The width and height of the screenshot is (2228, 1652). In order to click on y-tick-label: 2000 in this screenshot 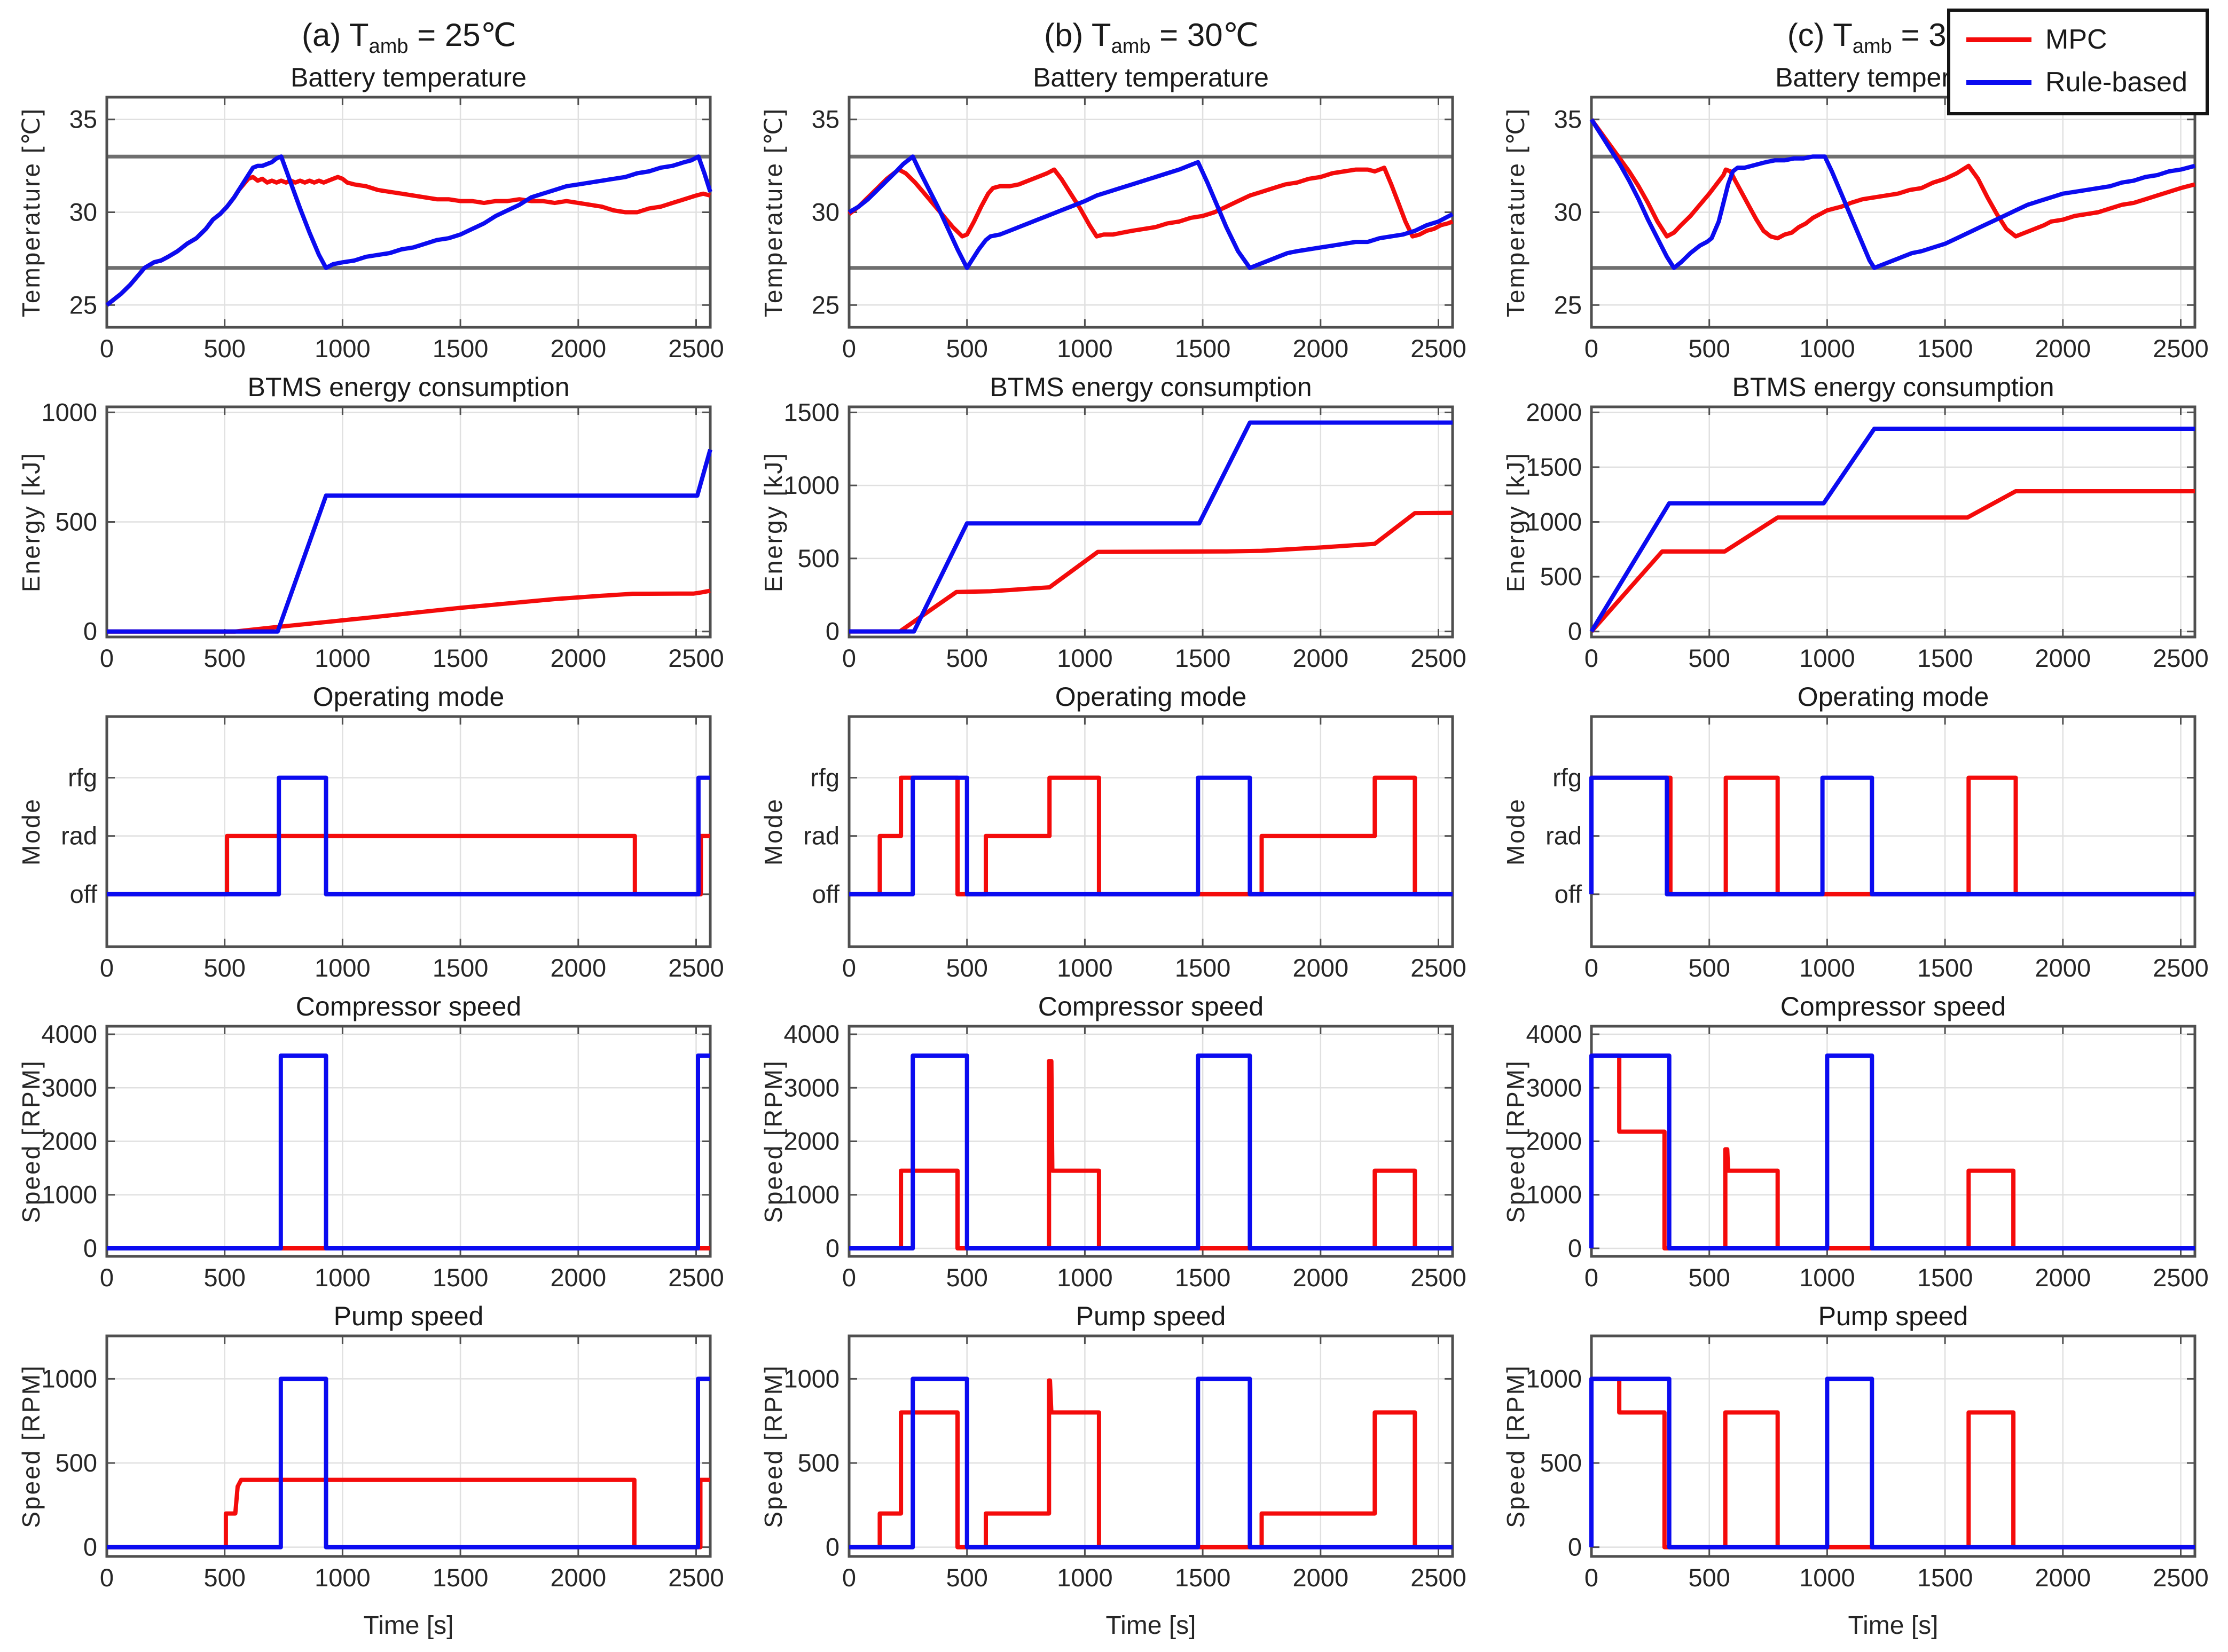, I will do `click(69, 1141)`.